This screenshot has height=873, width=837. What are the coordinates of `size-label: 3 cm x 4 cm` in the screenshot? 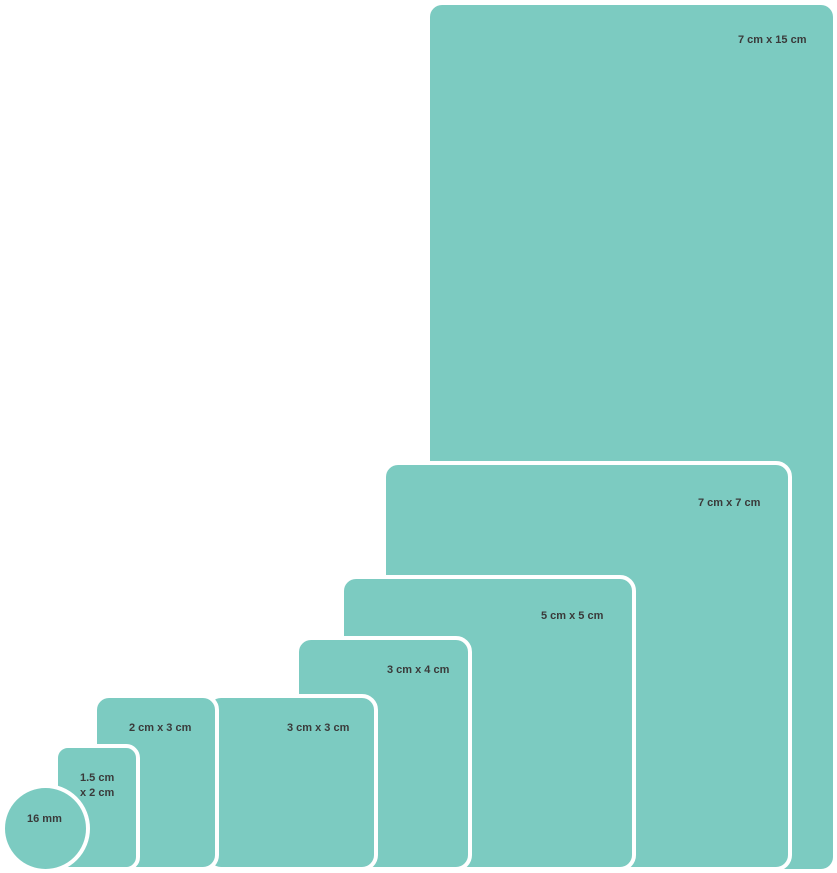 It's located at (418, 670).